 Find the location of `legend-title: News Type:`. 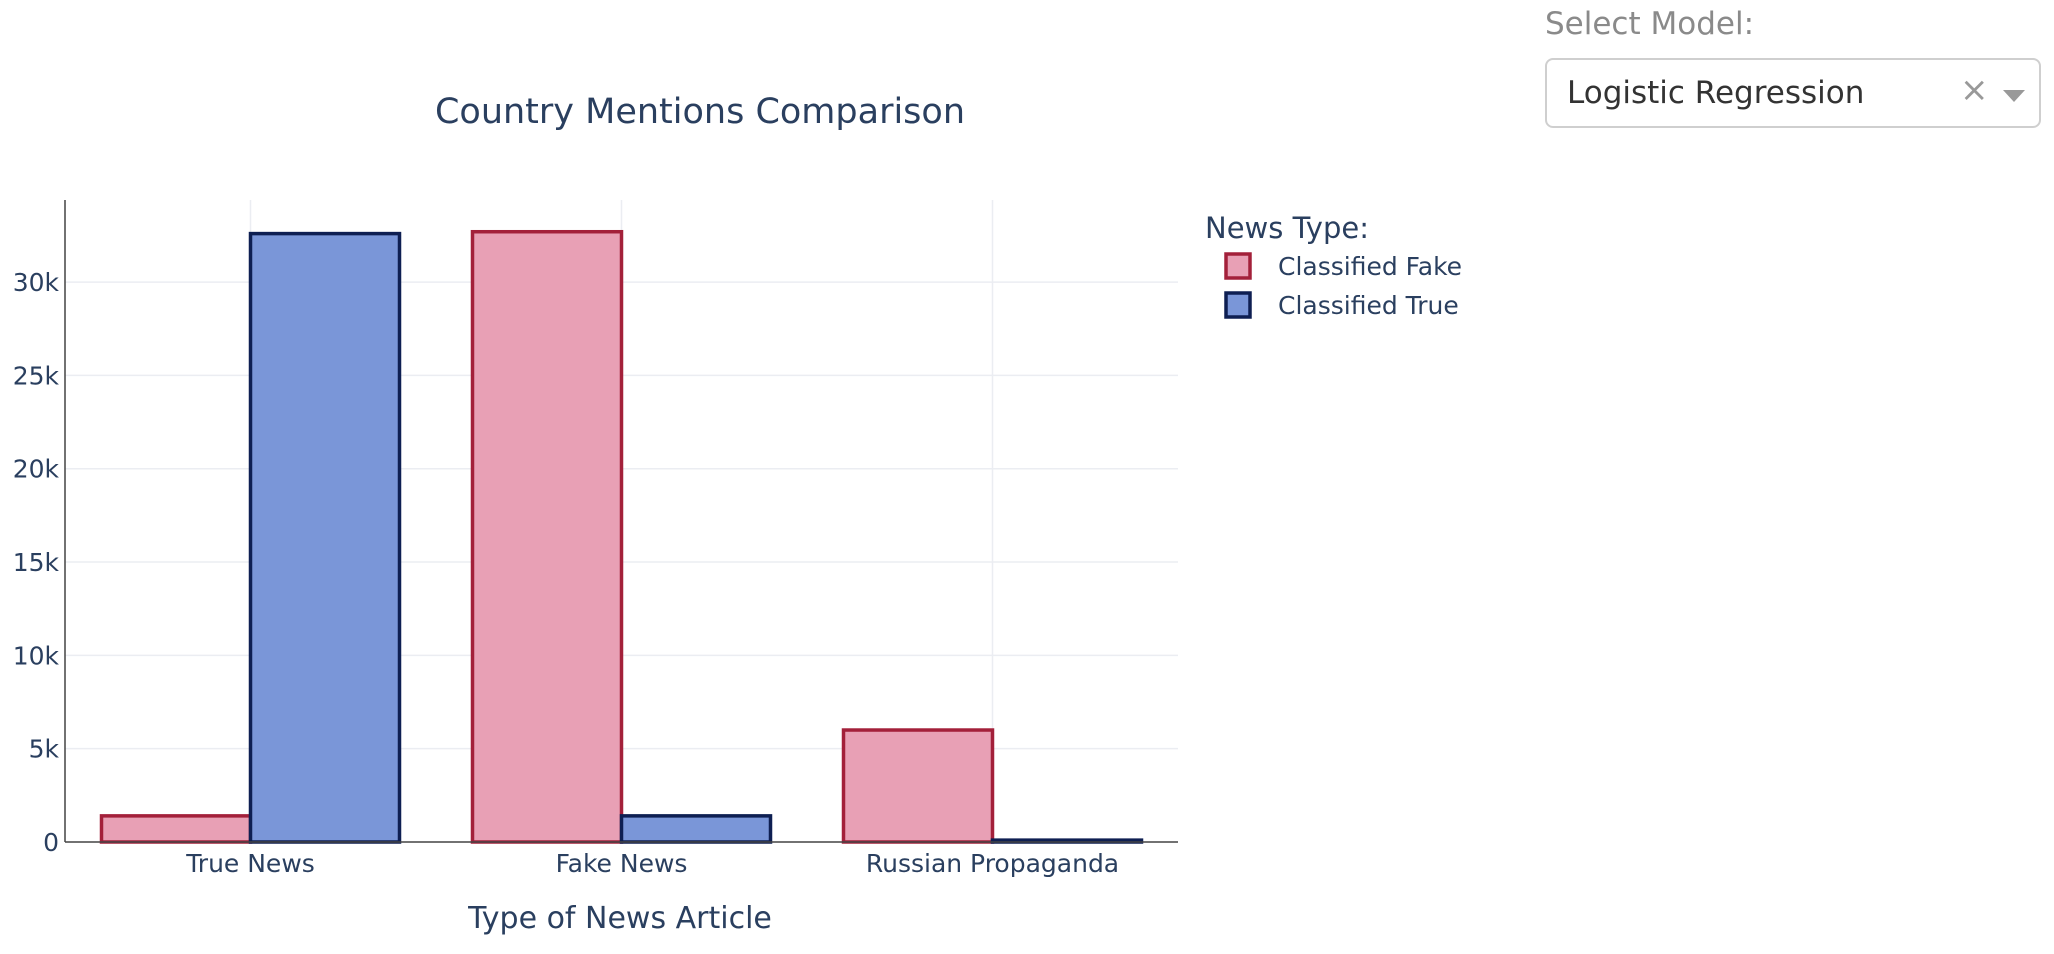

legend-title: News Type: is located at coordinates (1287, 228).